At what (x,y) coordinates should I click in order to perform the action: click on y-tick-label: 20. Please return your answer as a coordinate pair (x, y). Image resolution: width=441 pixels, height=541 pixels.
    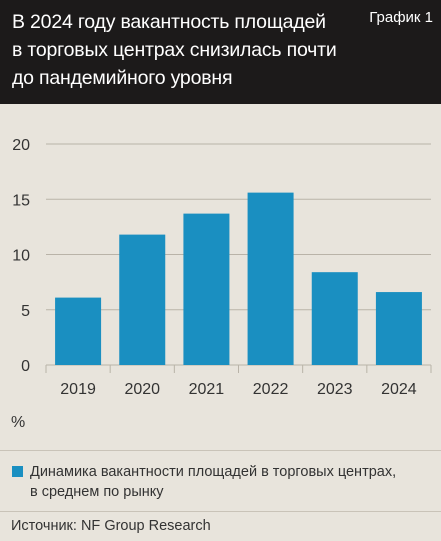
    Looking at the image, I should click on (21, 145).